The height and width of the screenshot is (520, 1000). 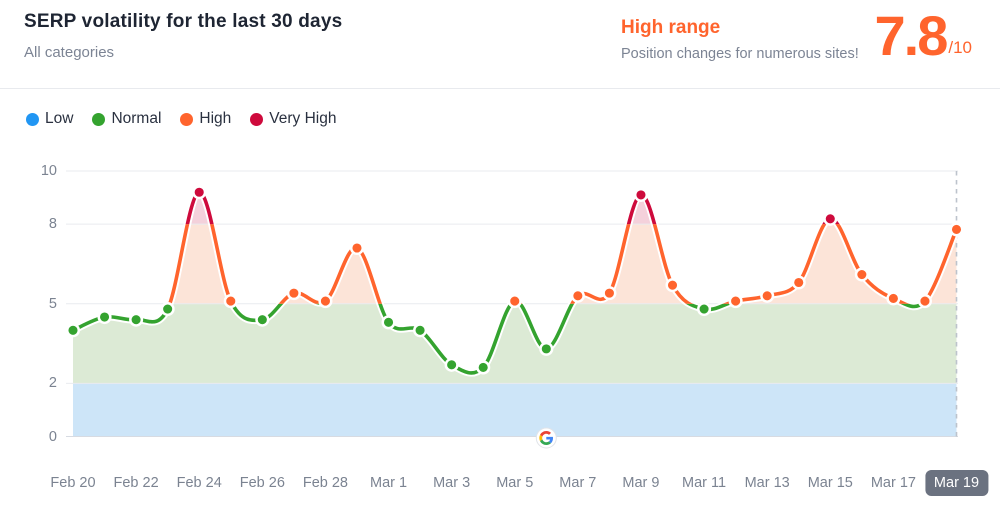 I want to click on high-dot-icon, so click(x=187, y=119).